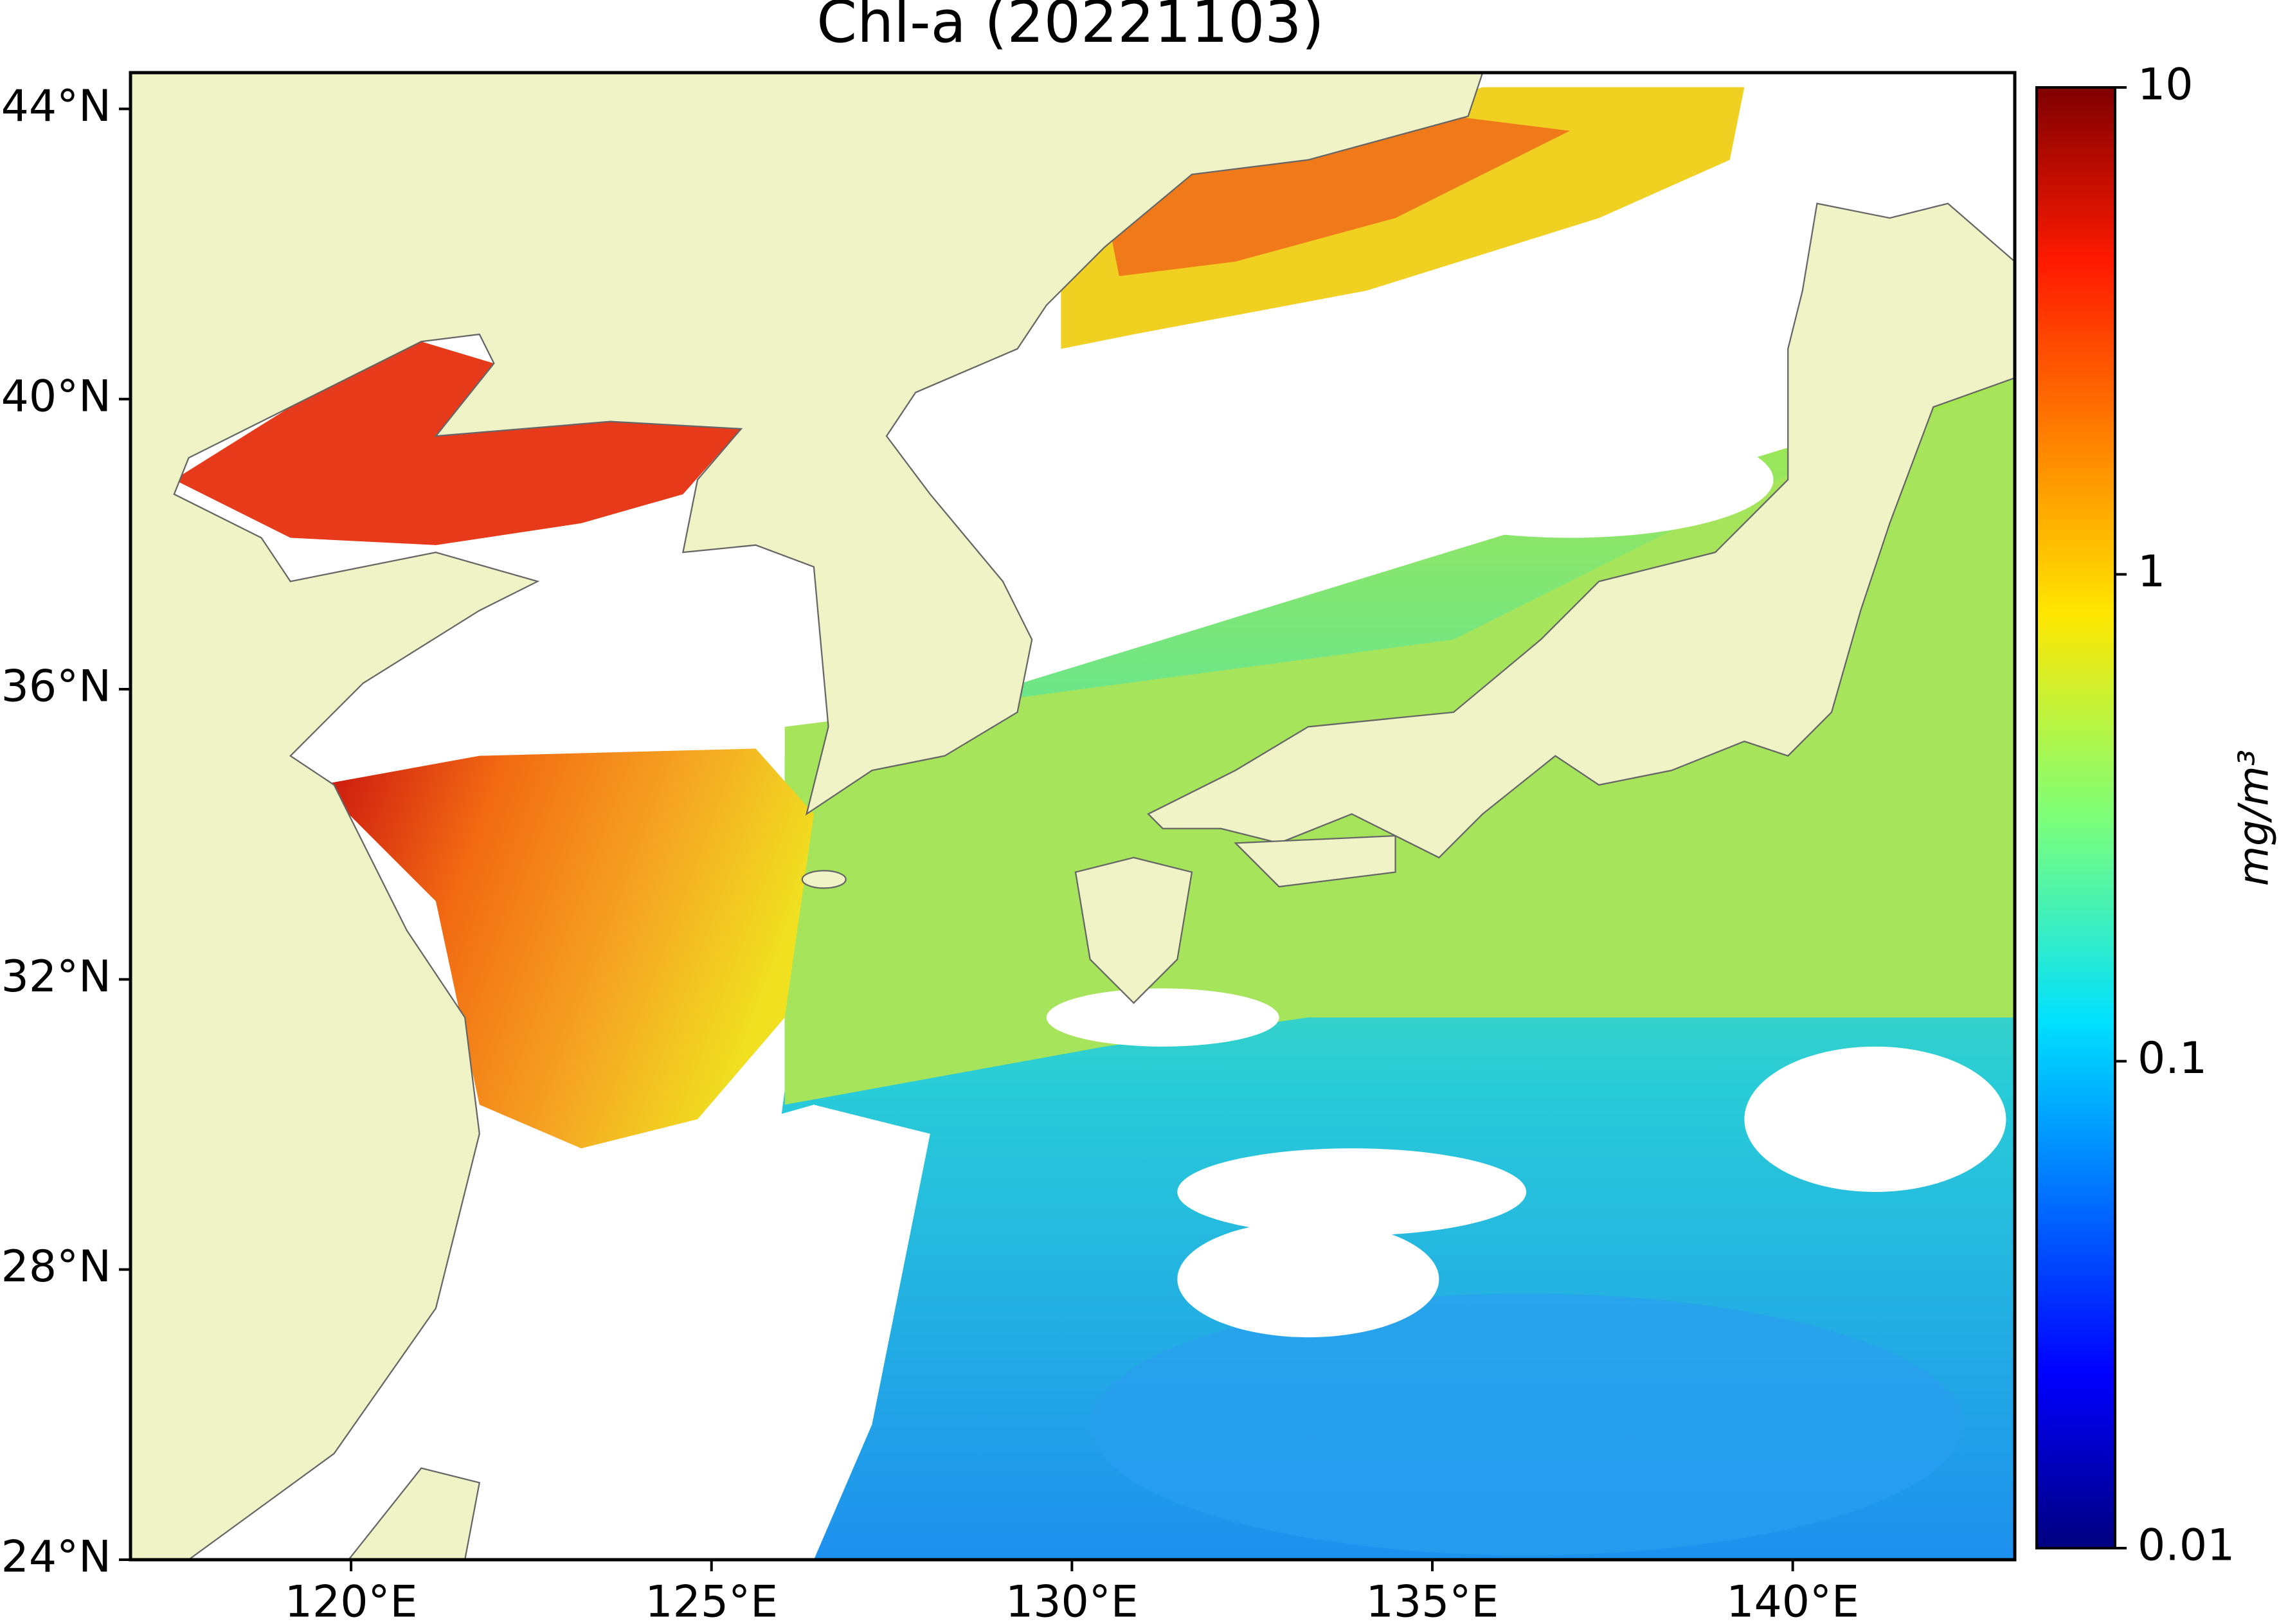 The image size is (2279, 1624). What do you see at coordinates (2172, 1058) in the screenshot?
I see `colorbar-tick-label: 0.1` at bounding box center [2172, 1058].